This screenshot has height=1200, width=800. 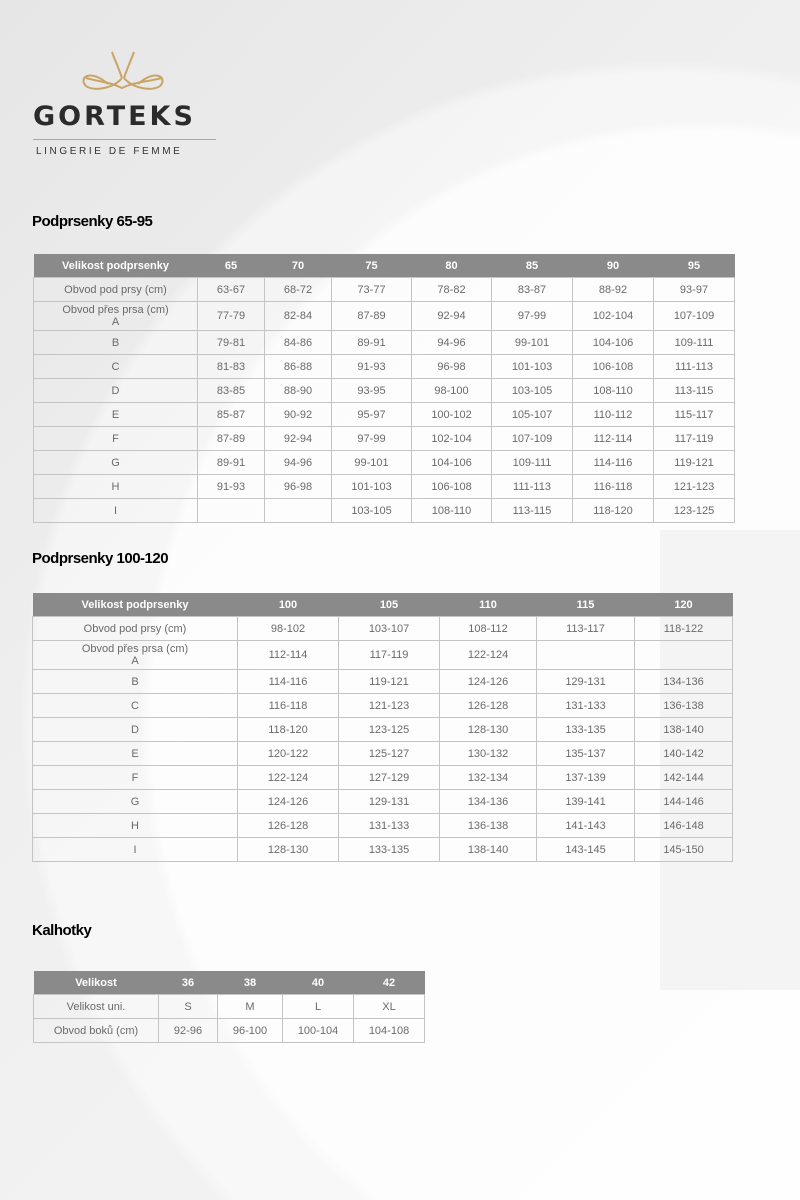 What do you see at coordinates (231, 342) in the screenshot?
I see `table-cell: 79-81` at bounding box center [231, 342].